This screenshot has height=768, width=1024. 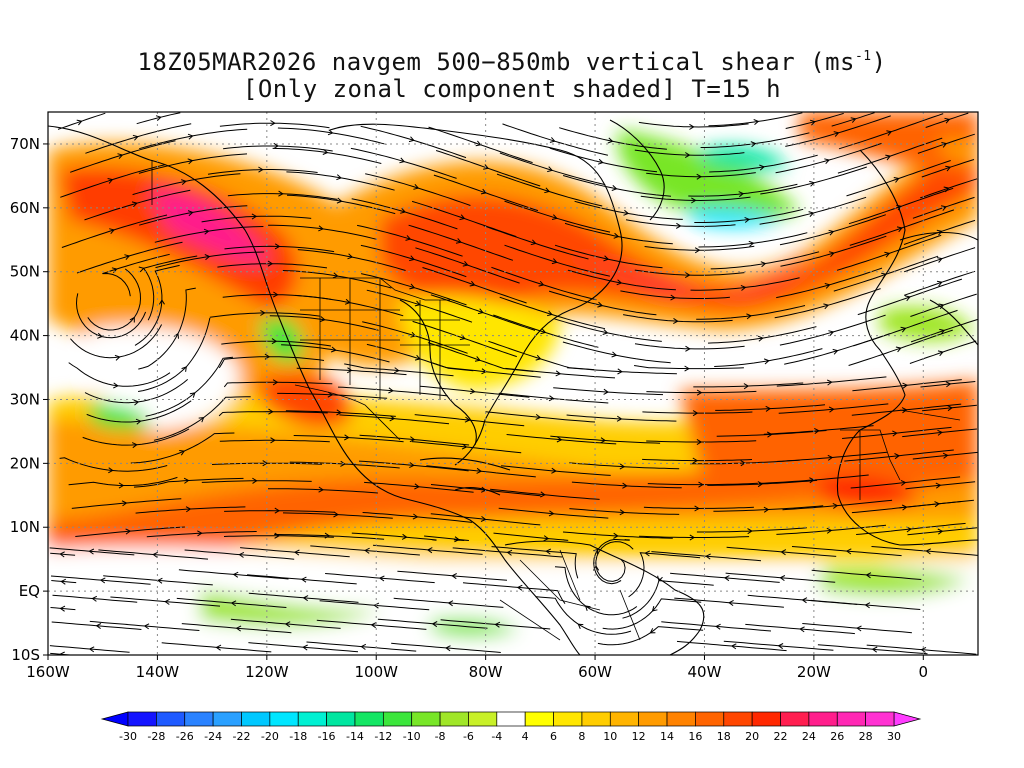 What do you see at coordinates (477, 668) in the screenshot?
I see `longitude-axis: 160W 140W 120W 100W 80W 60W 40W 20W 0` at bounding box center [477, 668].